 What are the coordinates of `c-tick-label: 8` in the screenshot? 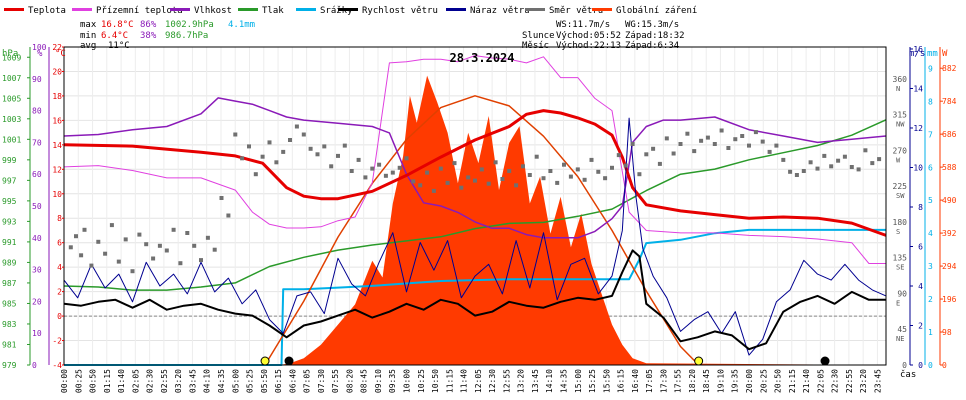 It's located at (59, 218).